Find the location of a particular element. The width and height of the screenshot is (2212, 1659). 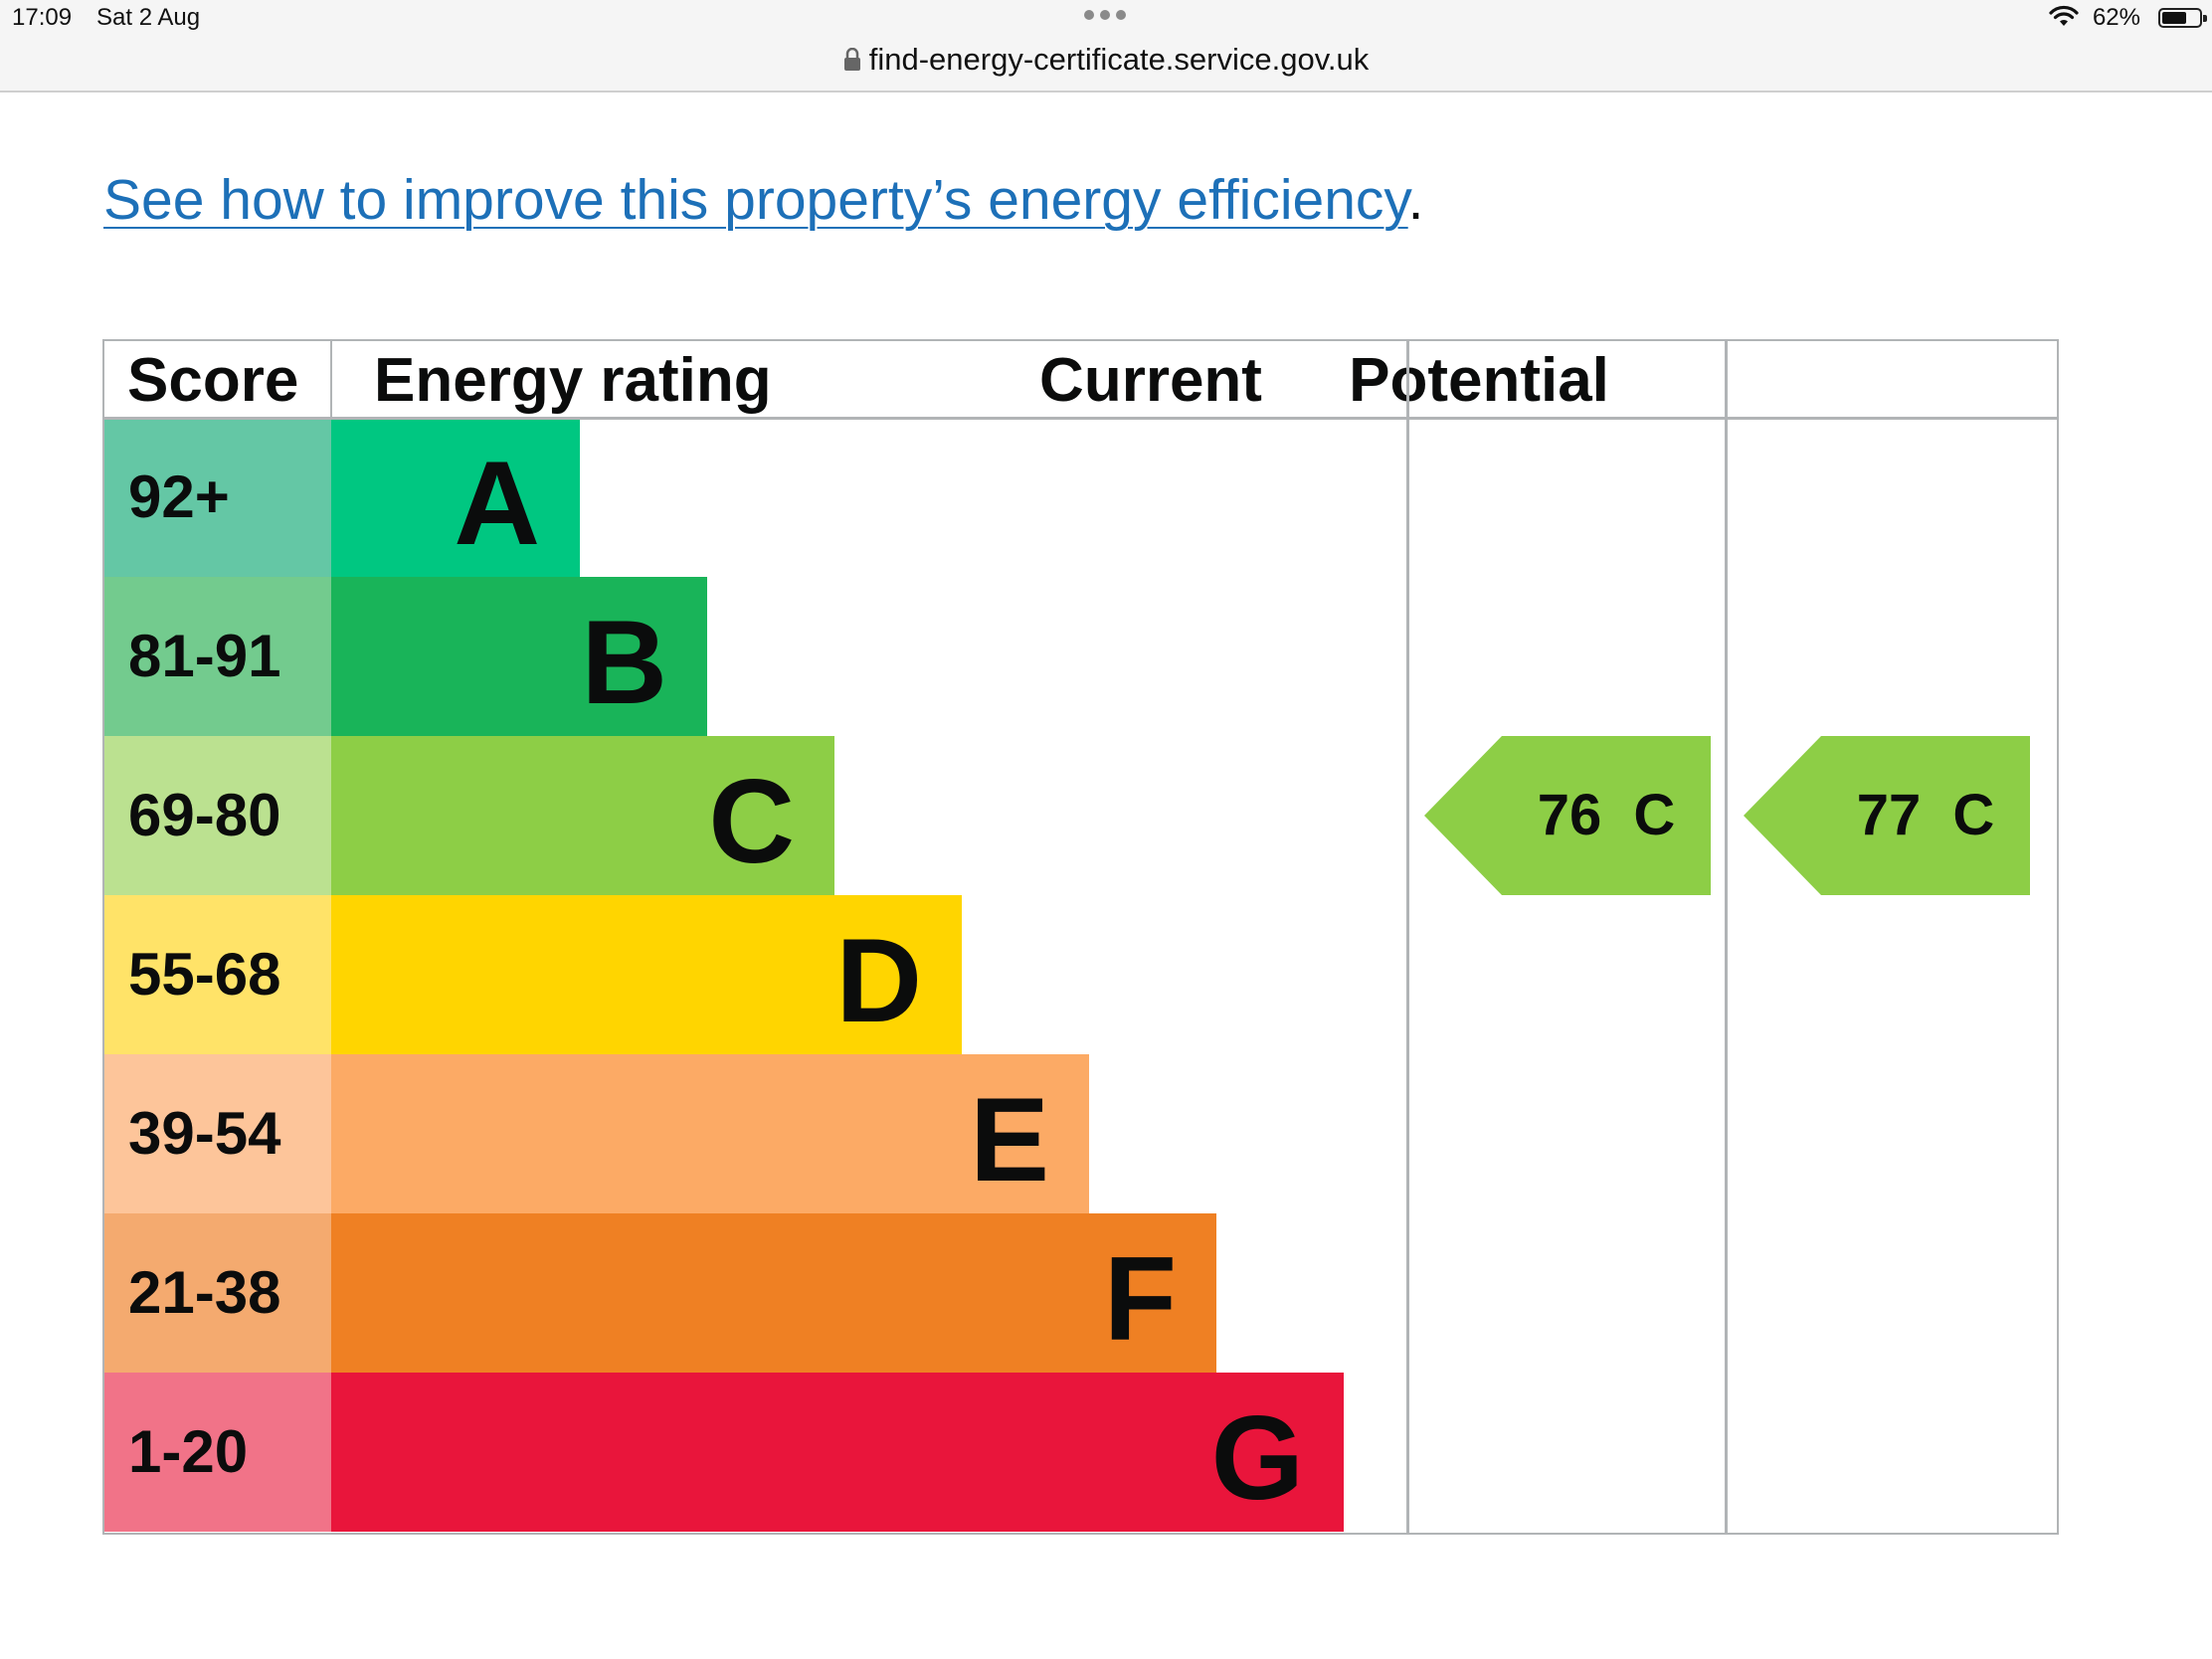

divider-score is located at coordinates (331, 379).